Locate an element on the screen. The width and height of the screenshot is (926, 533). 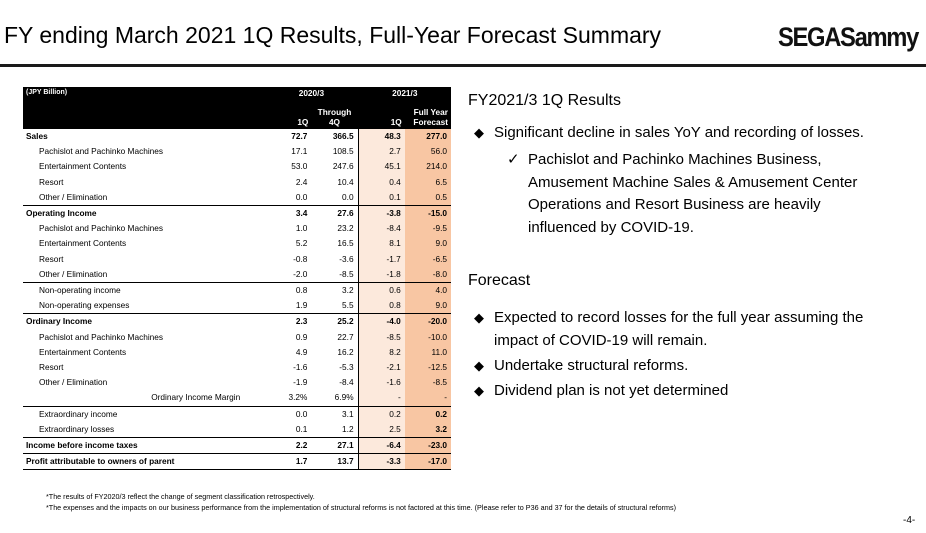
row-label: Operating Income is located at coordinates (144, 213).